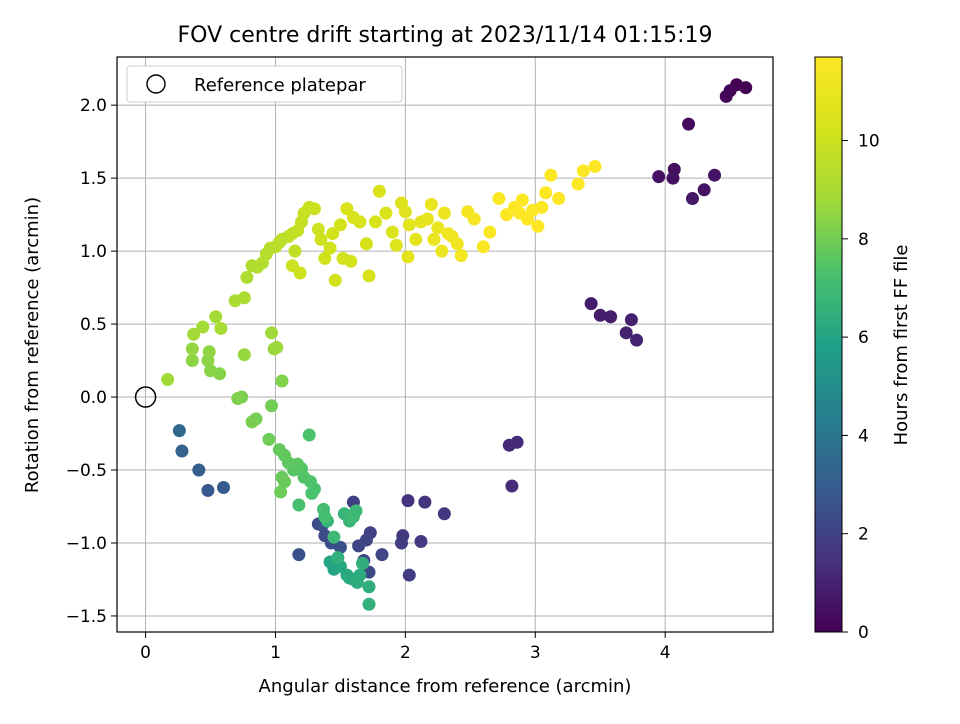 The width and height of the screenshot is (960, 724). What do you see at coordinates (86, 544) in the screenshot?
I see `y-tick-label: −1.0` at bounding box center [86, 544].